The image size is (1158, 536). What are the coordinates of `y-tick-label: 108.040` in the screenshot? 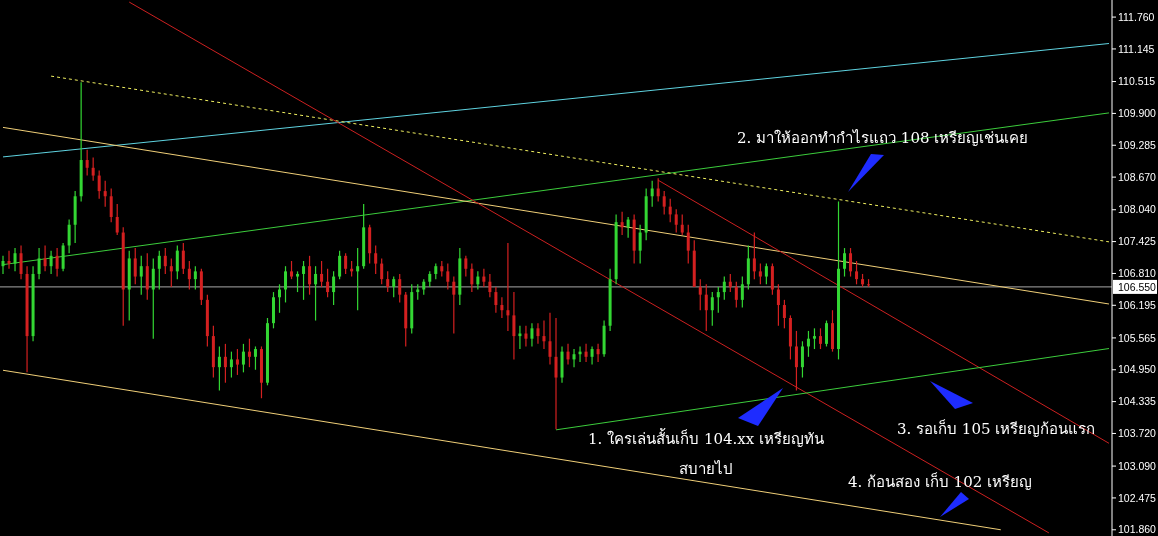 It's located at (1137, 209).